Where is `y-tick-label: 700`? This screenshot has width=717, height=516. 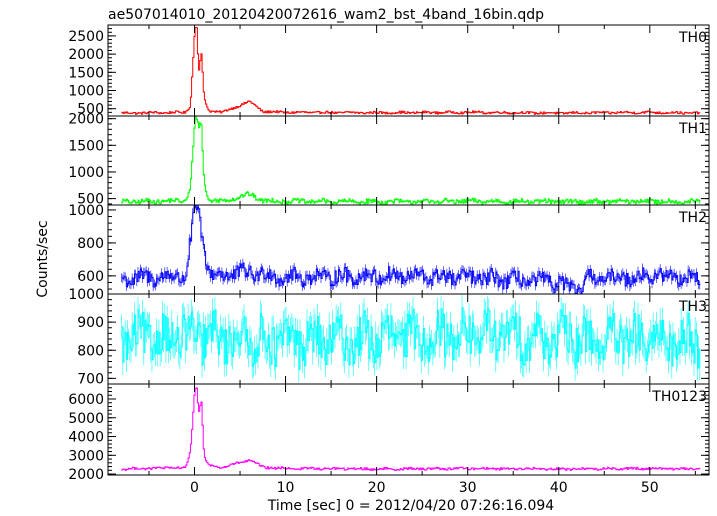 y-tick-label: 700 is located at coordinates (90, 379).